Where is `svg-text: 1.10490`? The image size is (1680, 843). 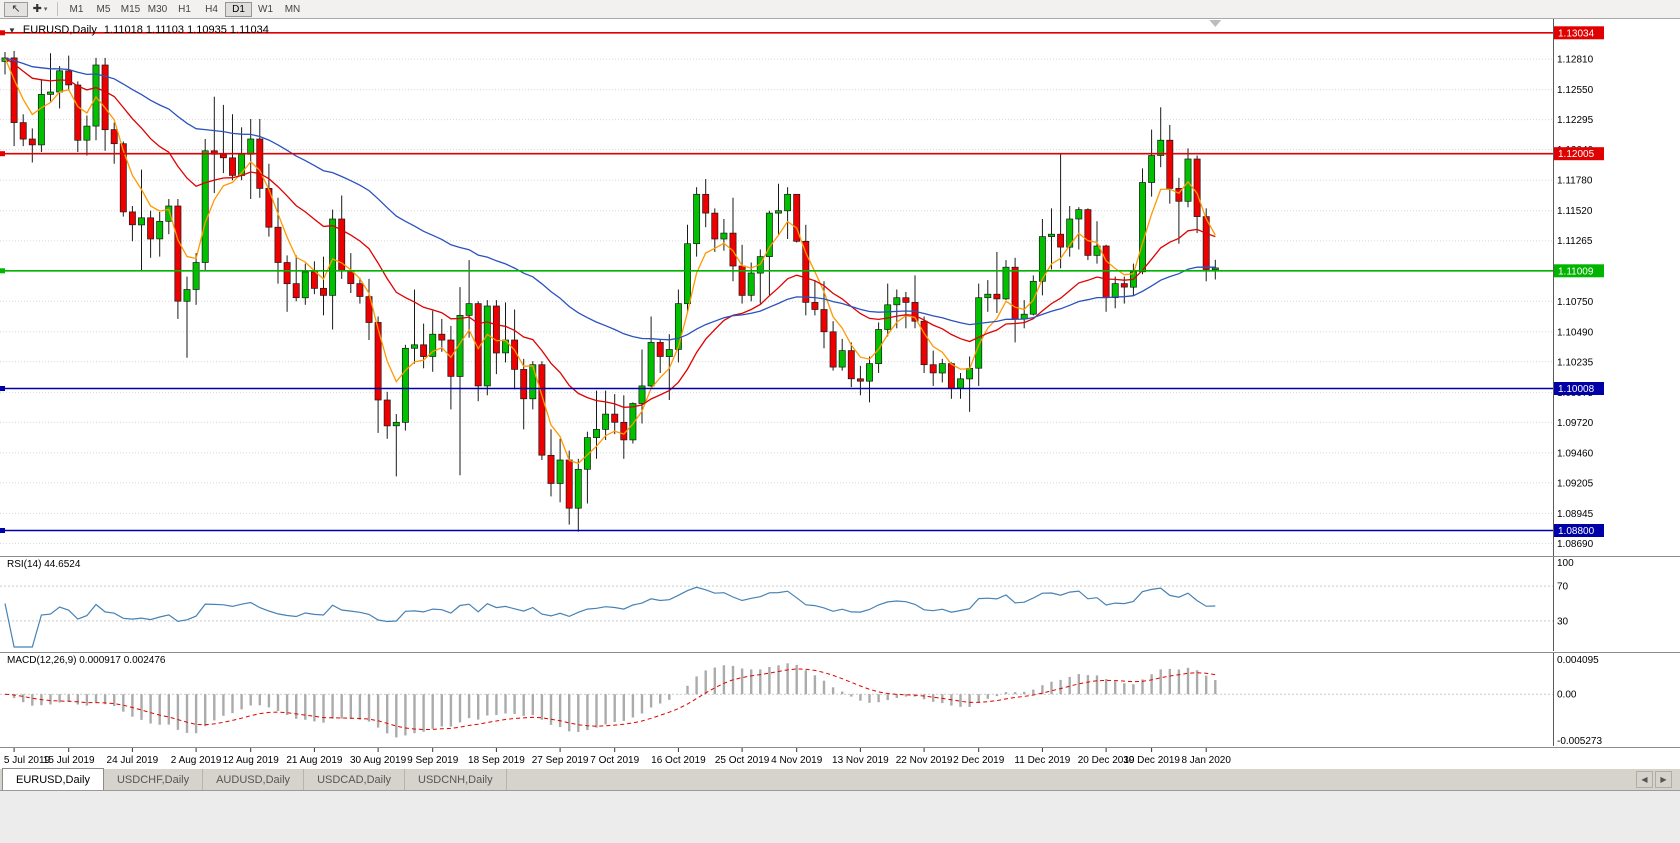 svg-text: 1.10490 is located at coordinates (1575, 332).